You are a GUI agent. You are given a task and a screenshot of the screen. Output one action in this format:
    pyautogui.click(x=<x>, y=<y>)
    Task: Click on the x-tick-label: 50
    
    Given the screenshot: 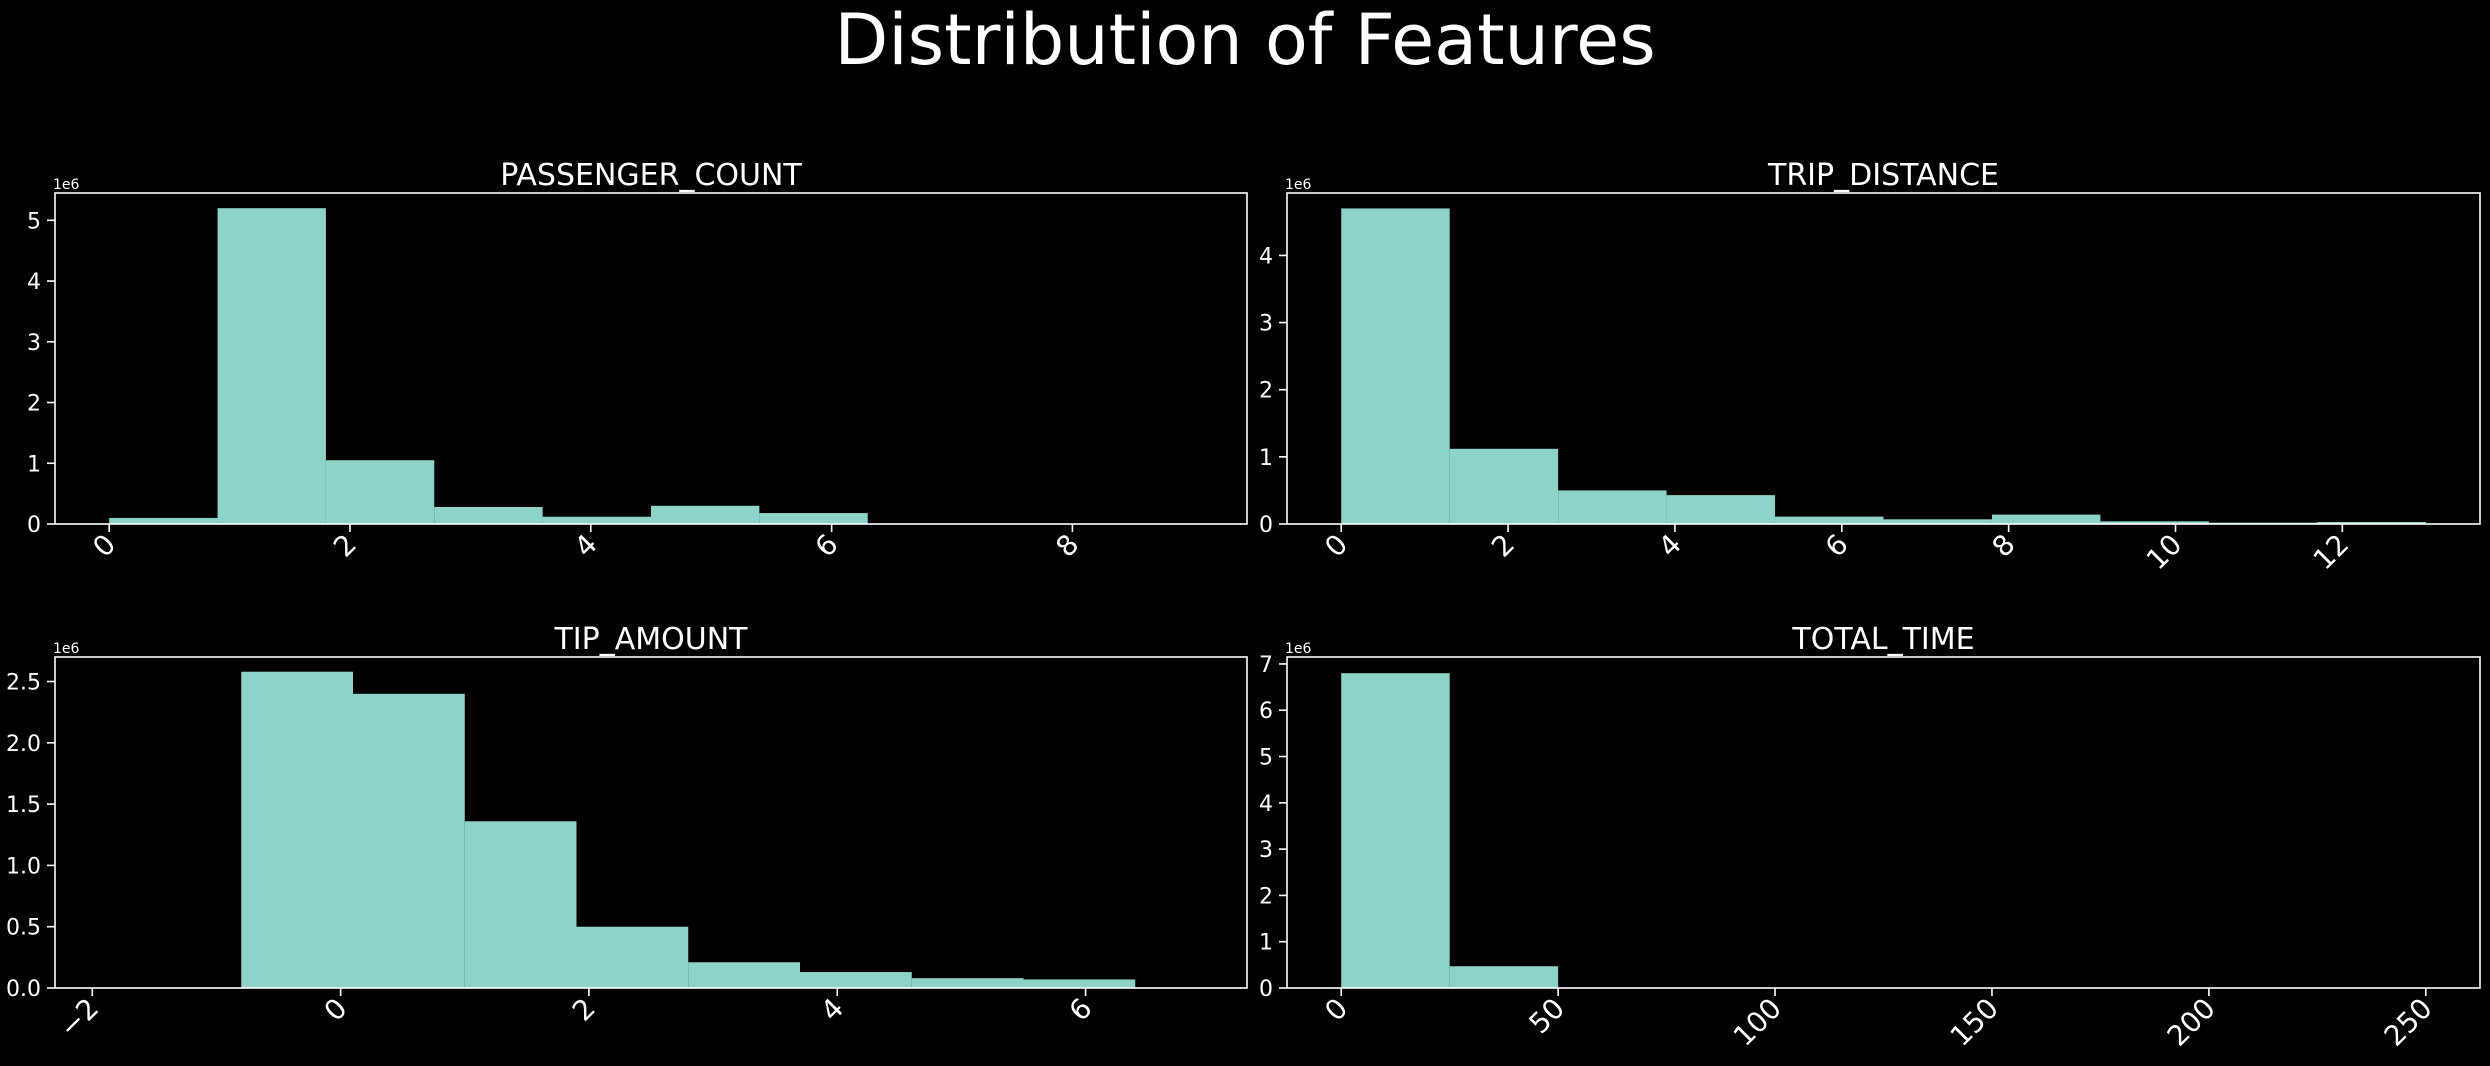 What is the action you would take?
    pyautogui.click(x=1547, y=1016)
    